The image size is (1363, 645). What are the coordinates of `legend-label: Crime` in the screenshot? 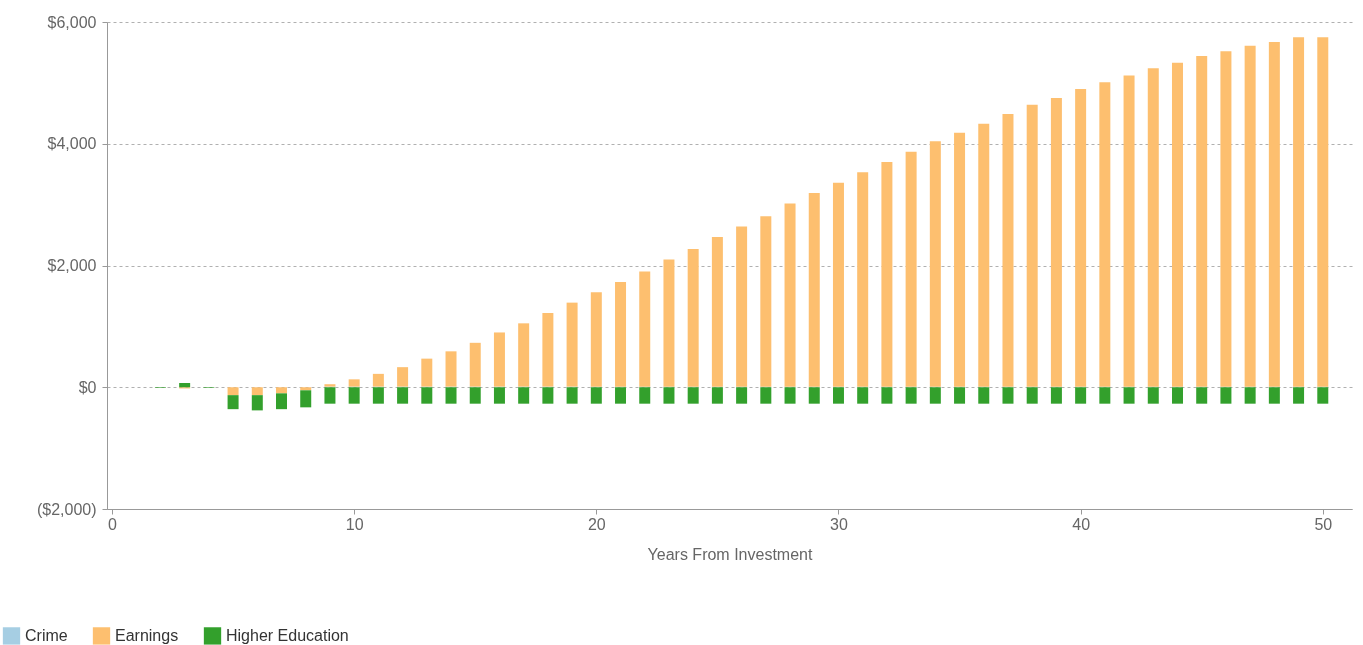 It's located at (46, 635).